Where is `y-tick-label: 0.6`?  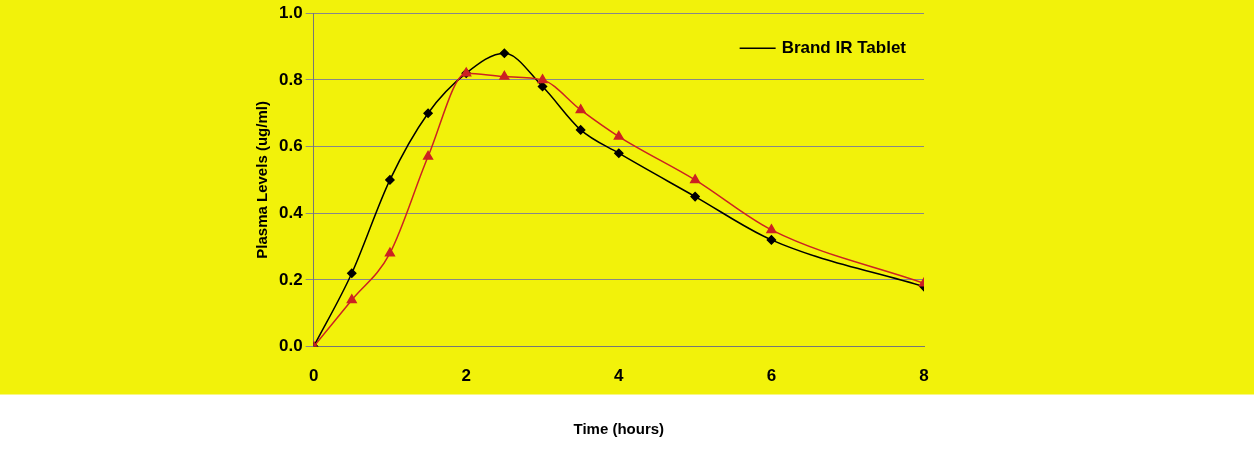 y-tick-label: 0.6 is located at coordinates (290, 146).